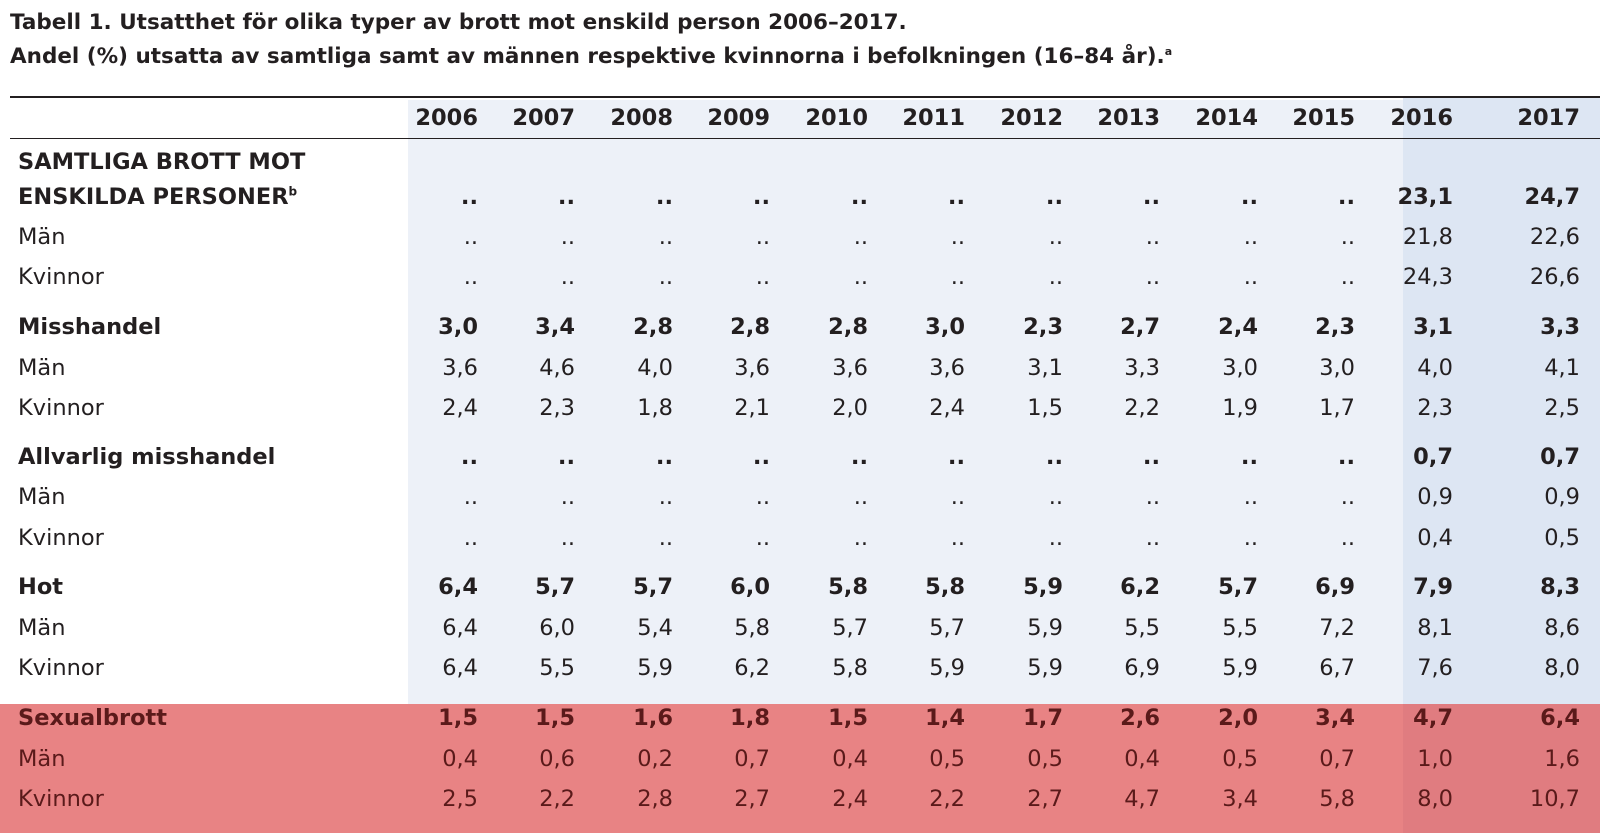 Image resolution: width=1600 pixels, height=833 pixels. I want to click on table-cell: 0,4, so click(850, 759).